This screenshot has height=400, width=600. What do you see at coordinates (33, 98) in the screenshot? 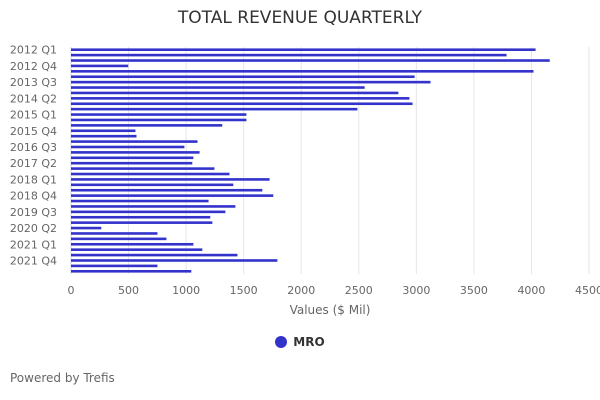
I see `y-tick-label: 2014 Q2` at bounding box center [33, 98].